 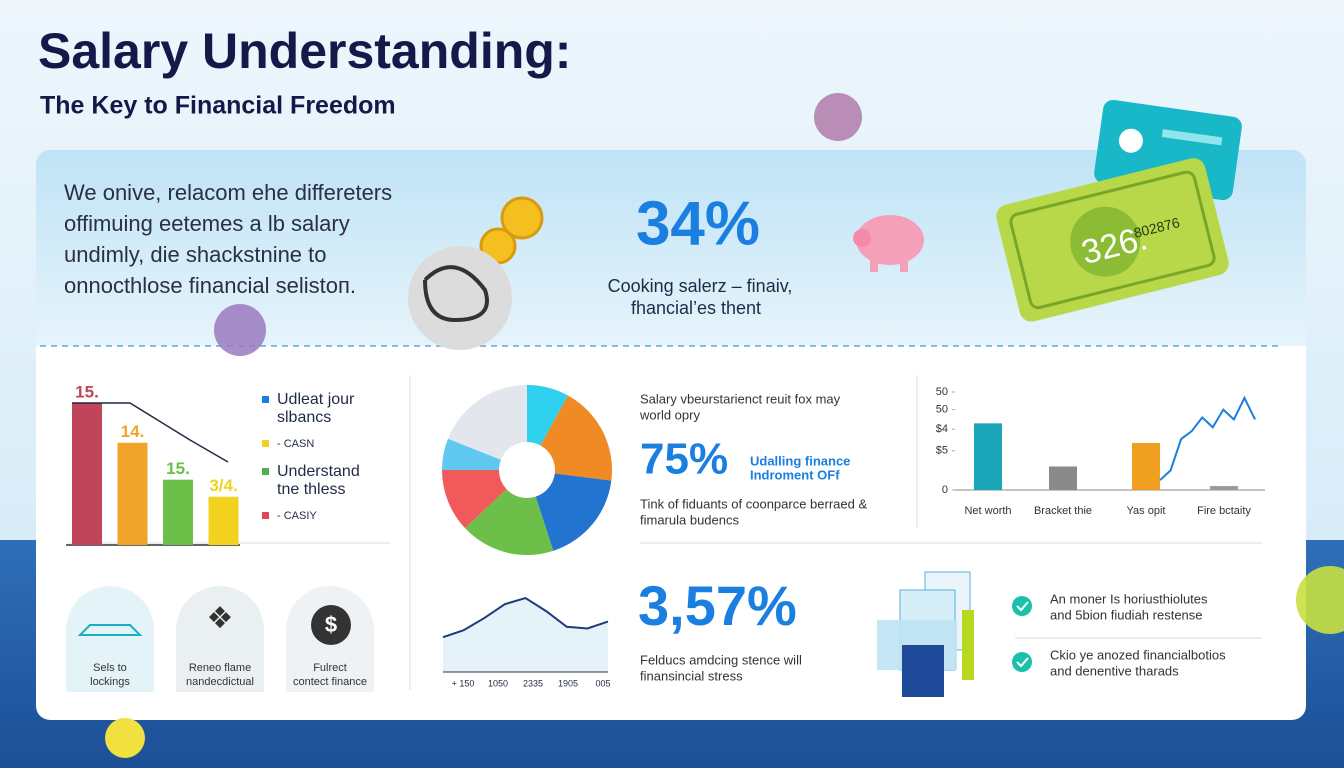 I want to click on stat: 75%, so click(x=684, y=459).